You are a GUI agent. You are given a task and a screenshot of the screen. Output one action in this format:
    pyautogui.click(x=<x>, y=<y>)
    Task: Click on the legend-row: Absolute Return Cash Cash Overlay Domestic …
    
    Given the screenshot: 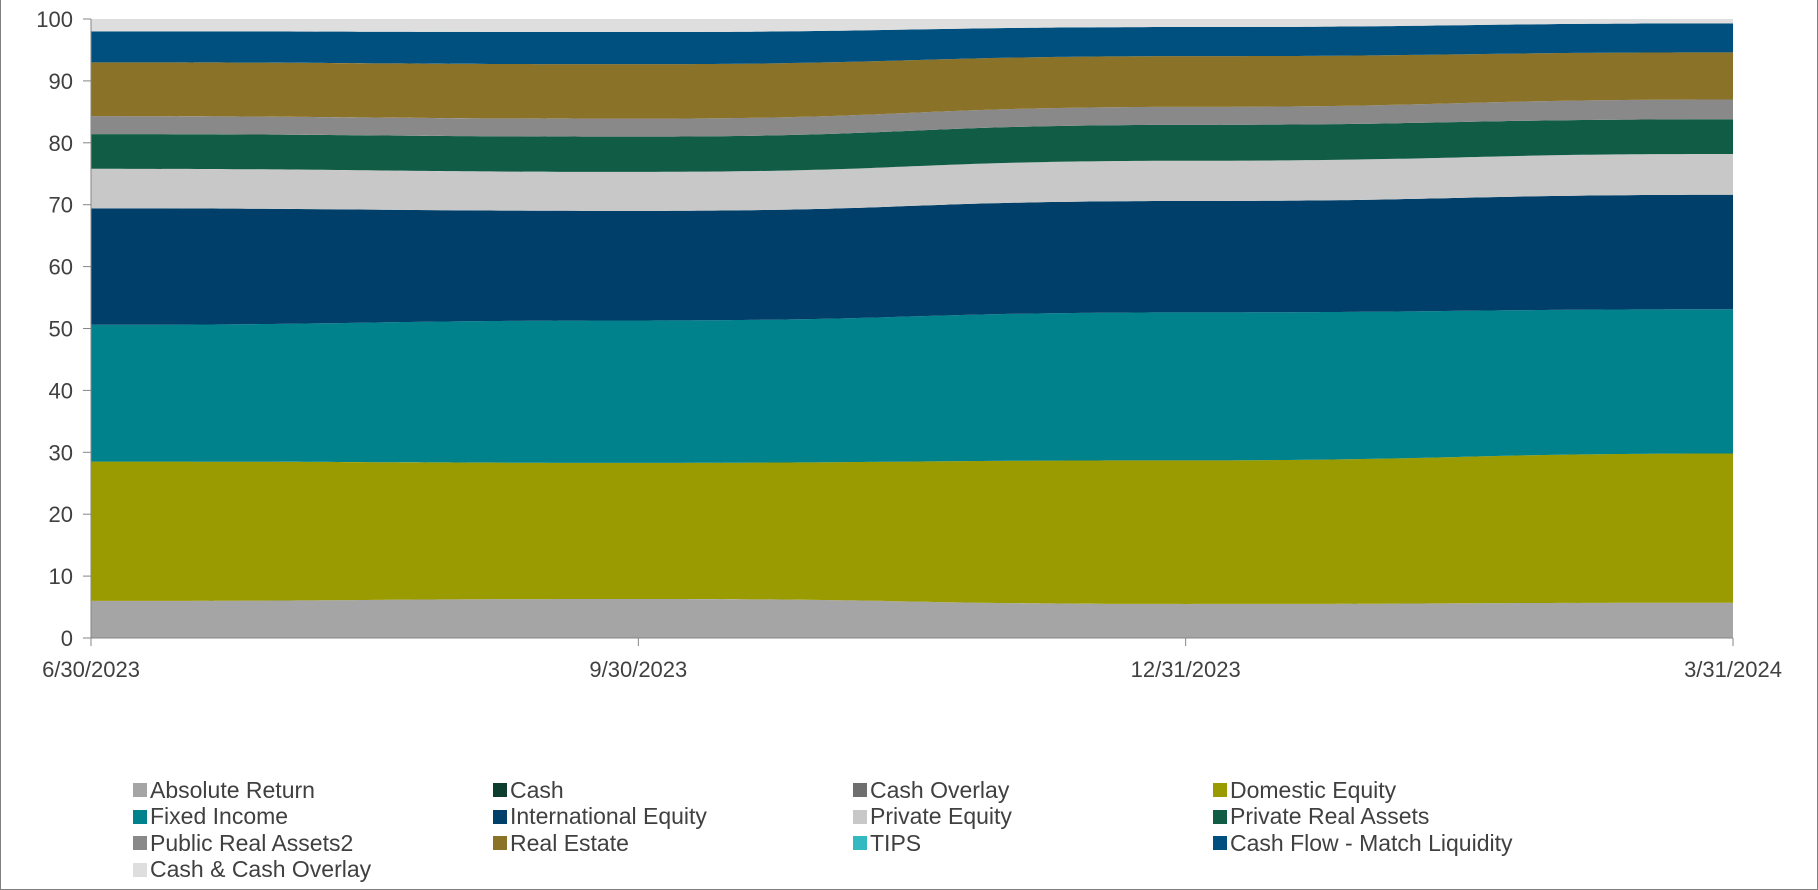 What is the action you would take?
    pyautogui.click(x=943, y=790)
    